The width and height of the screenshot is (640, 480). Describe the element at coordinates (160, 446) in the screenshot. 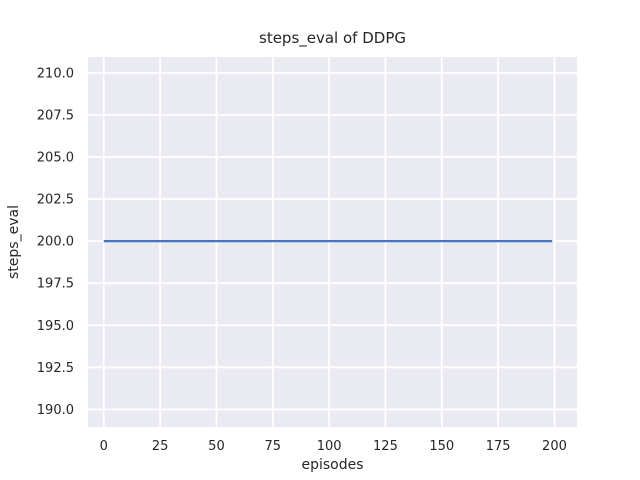

I see `x-tick-label: 25` at that location.